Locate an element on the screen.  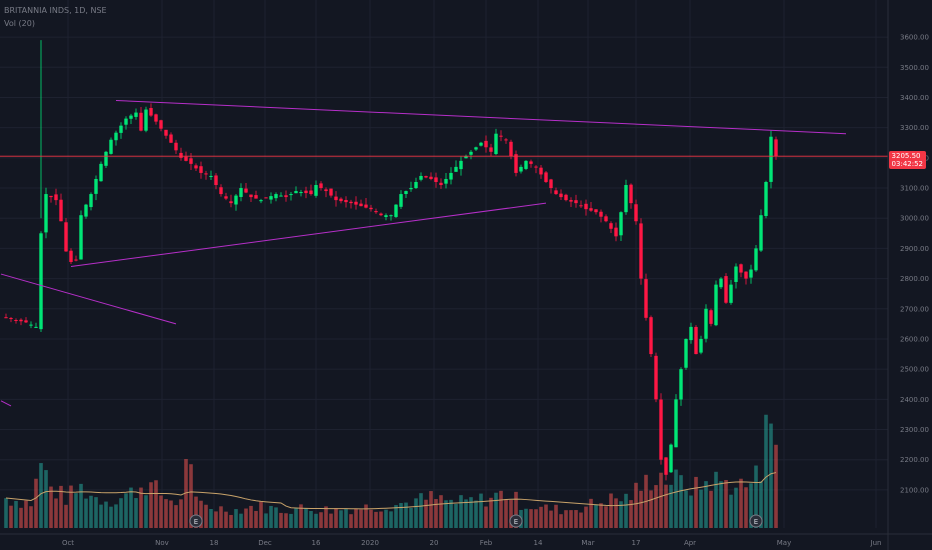
earnings-circle is located at coordinates (756, 521).